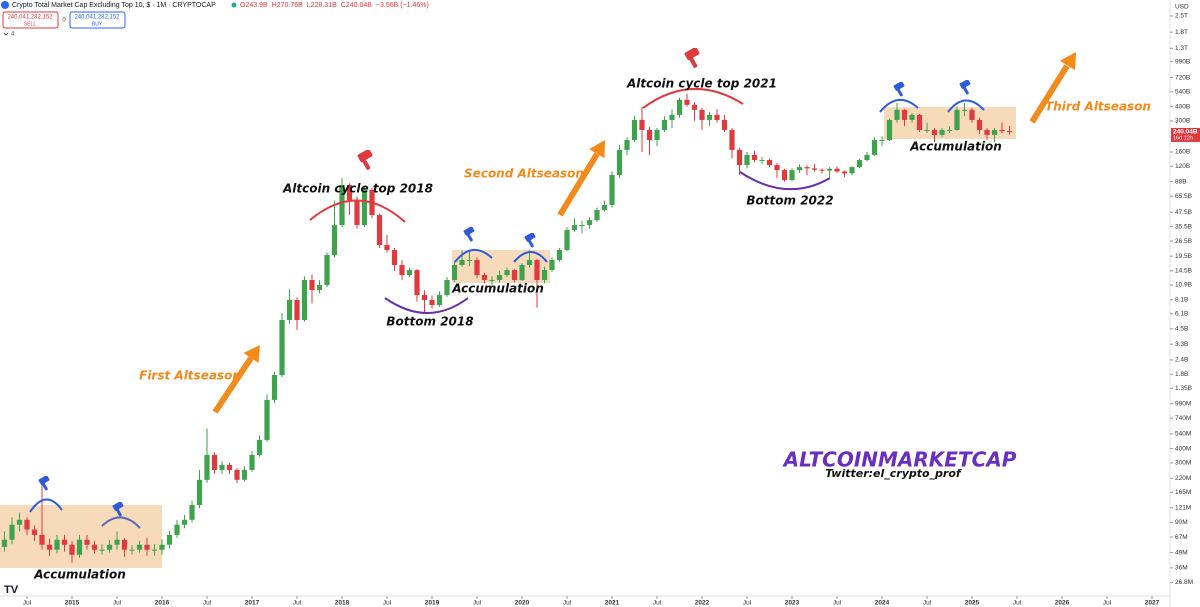 This screenshot has height=607, width=1200. Describe the element at coordinates (522, 603) in the screenshot. I see `x-tick-label: 2020` at that location.